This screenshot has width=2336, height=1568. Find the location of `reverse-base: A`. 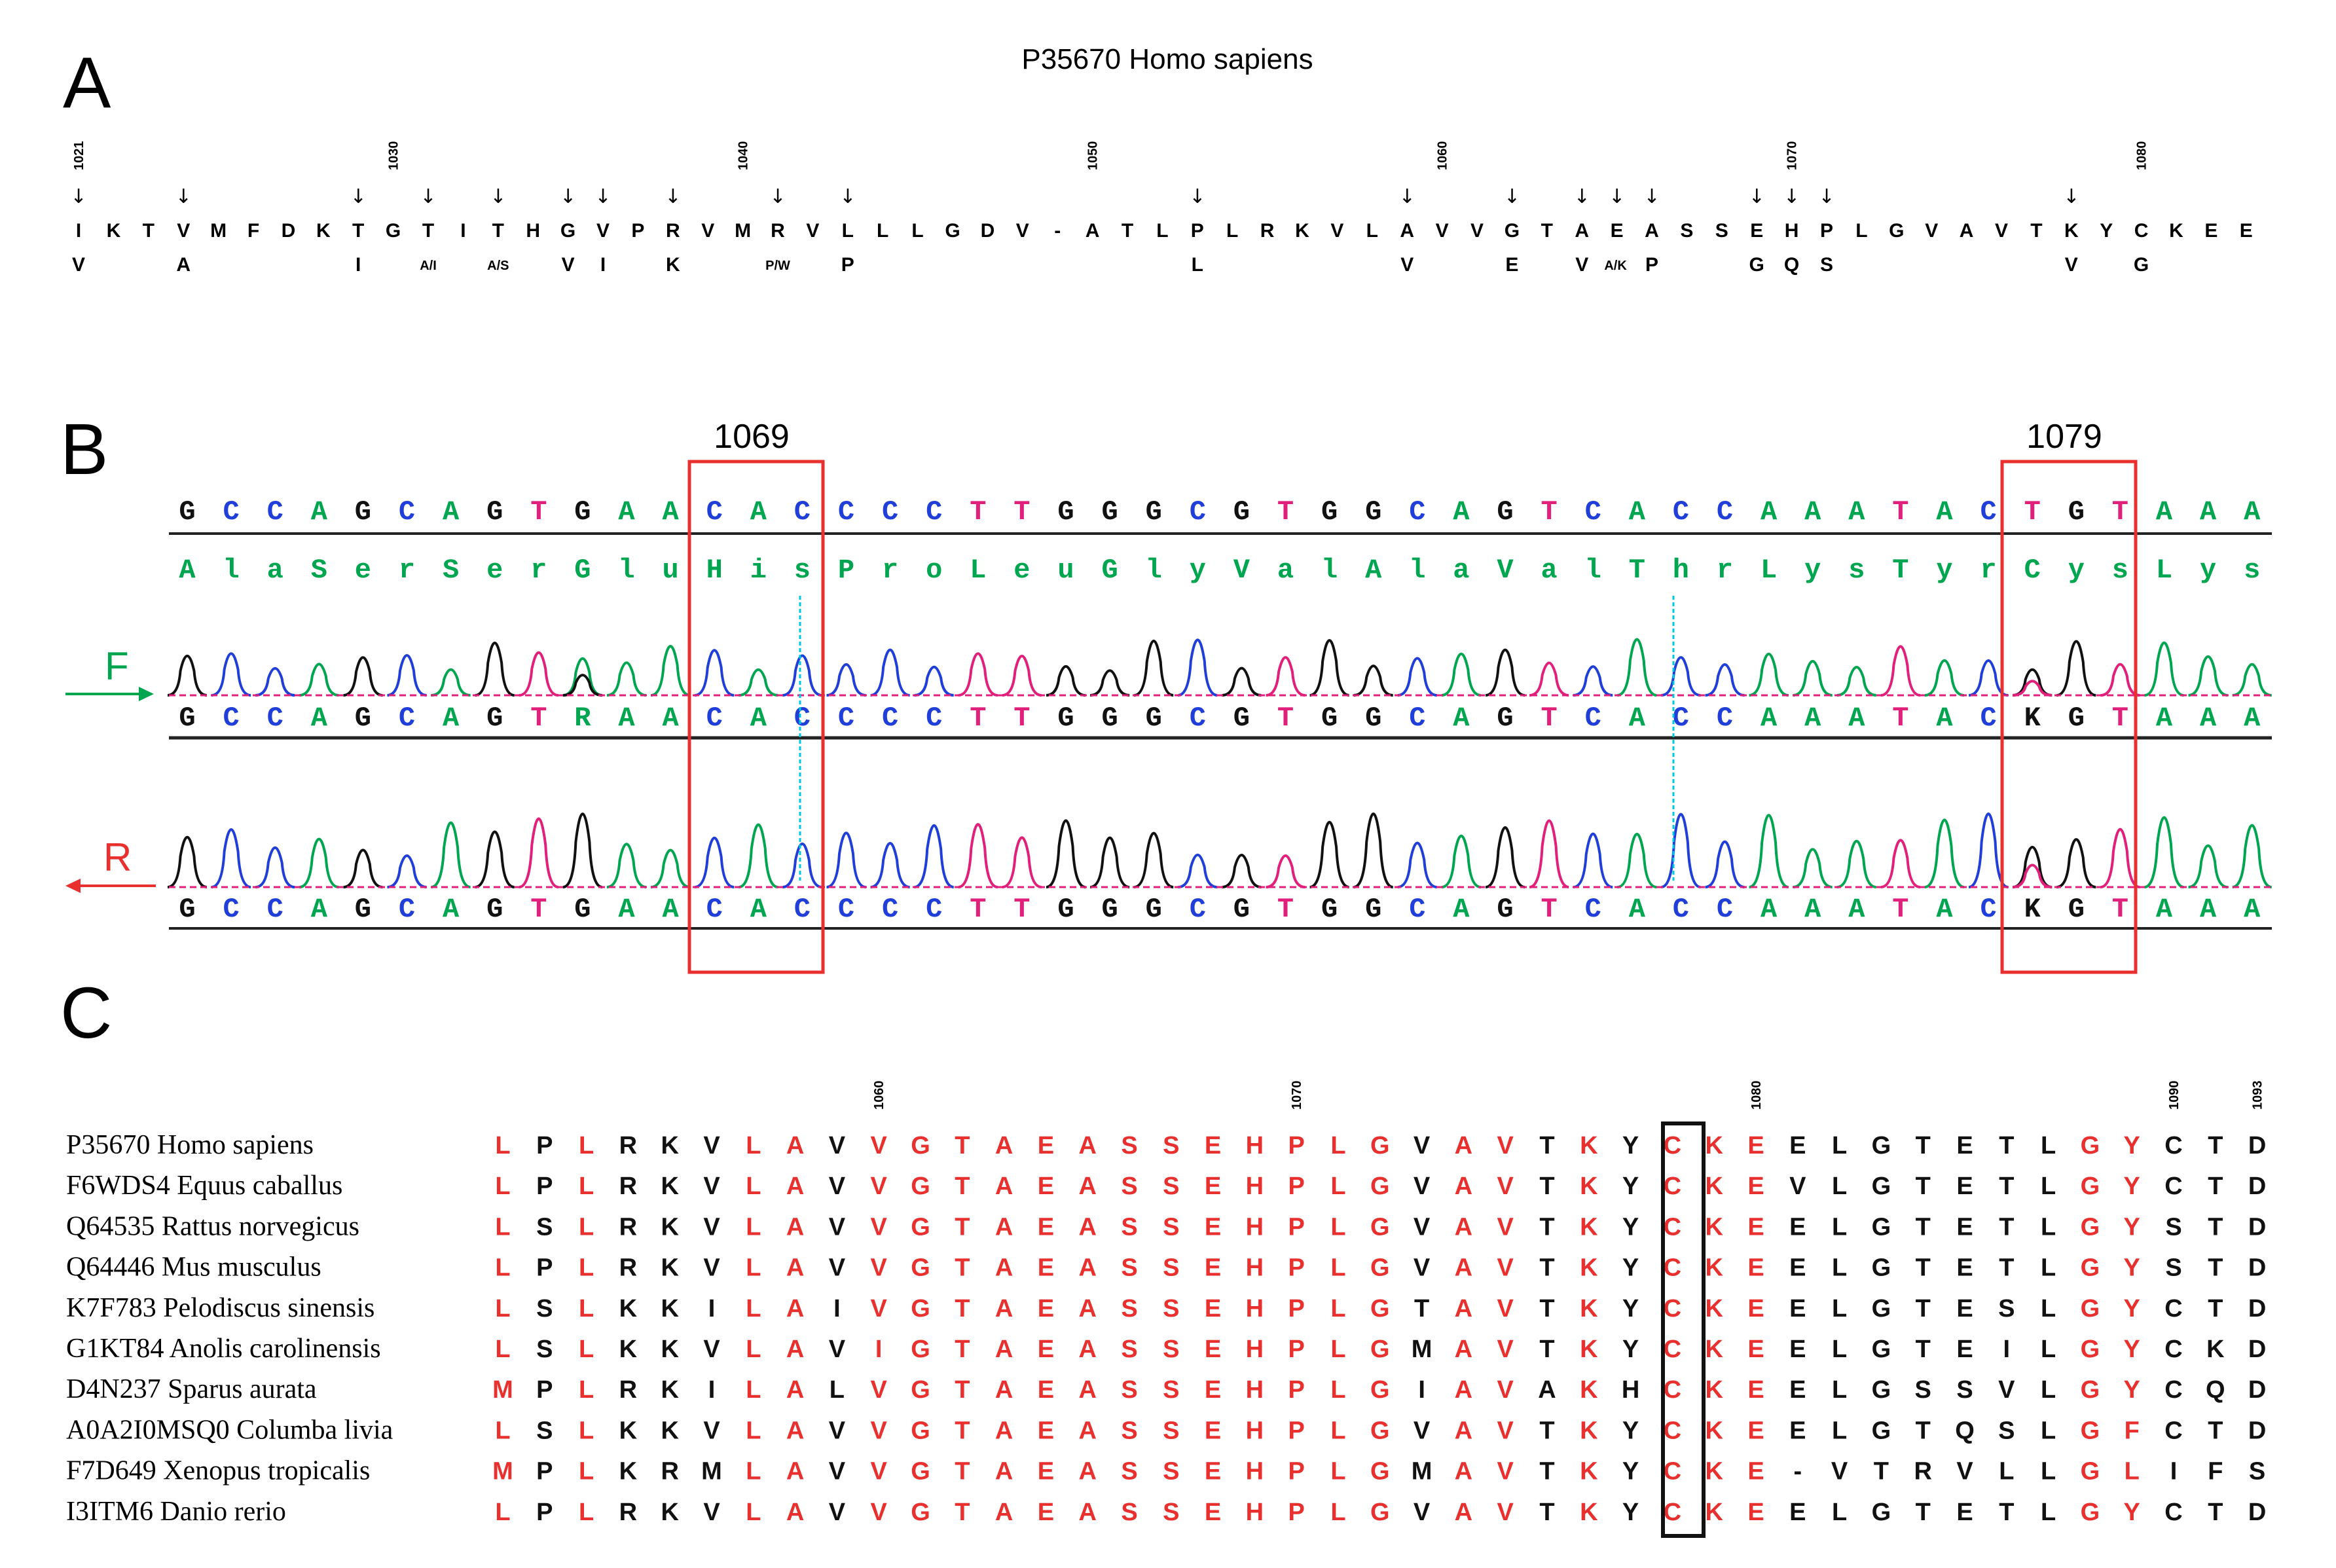

reverse-base: A is located at coordinates (1944, 909).